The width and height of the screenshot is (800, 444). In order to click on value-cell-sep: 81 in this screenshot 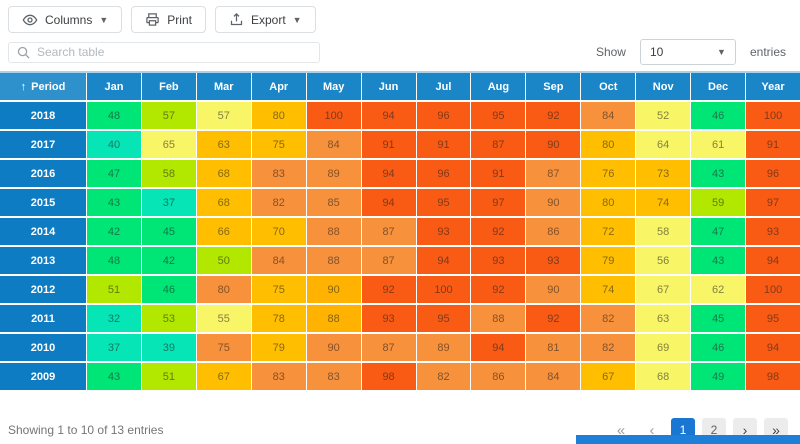, I will do `click(553, 347)`.